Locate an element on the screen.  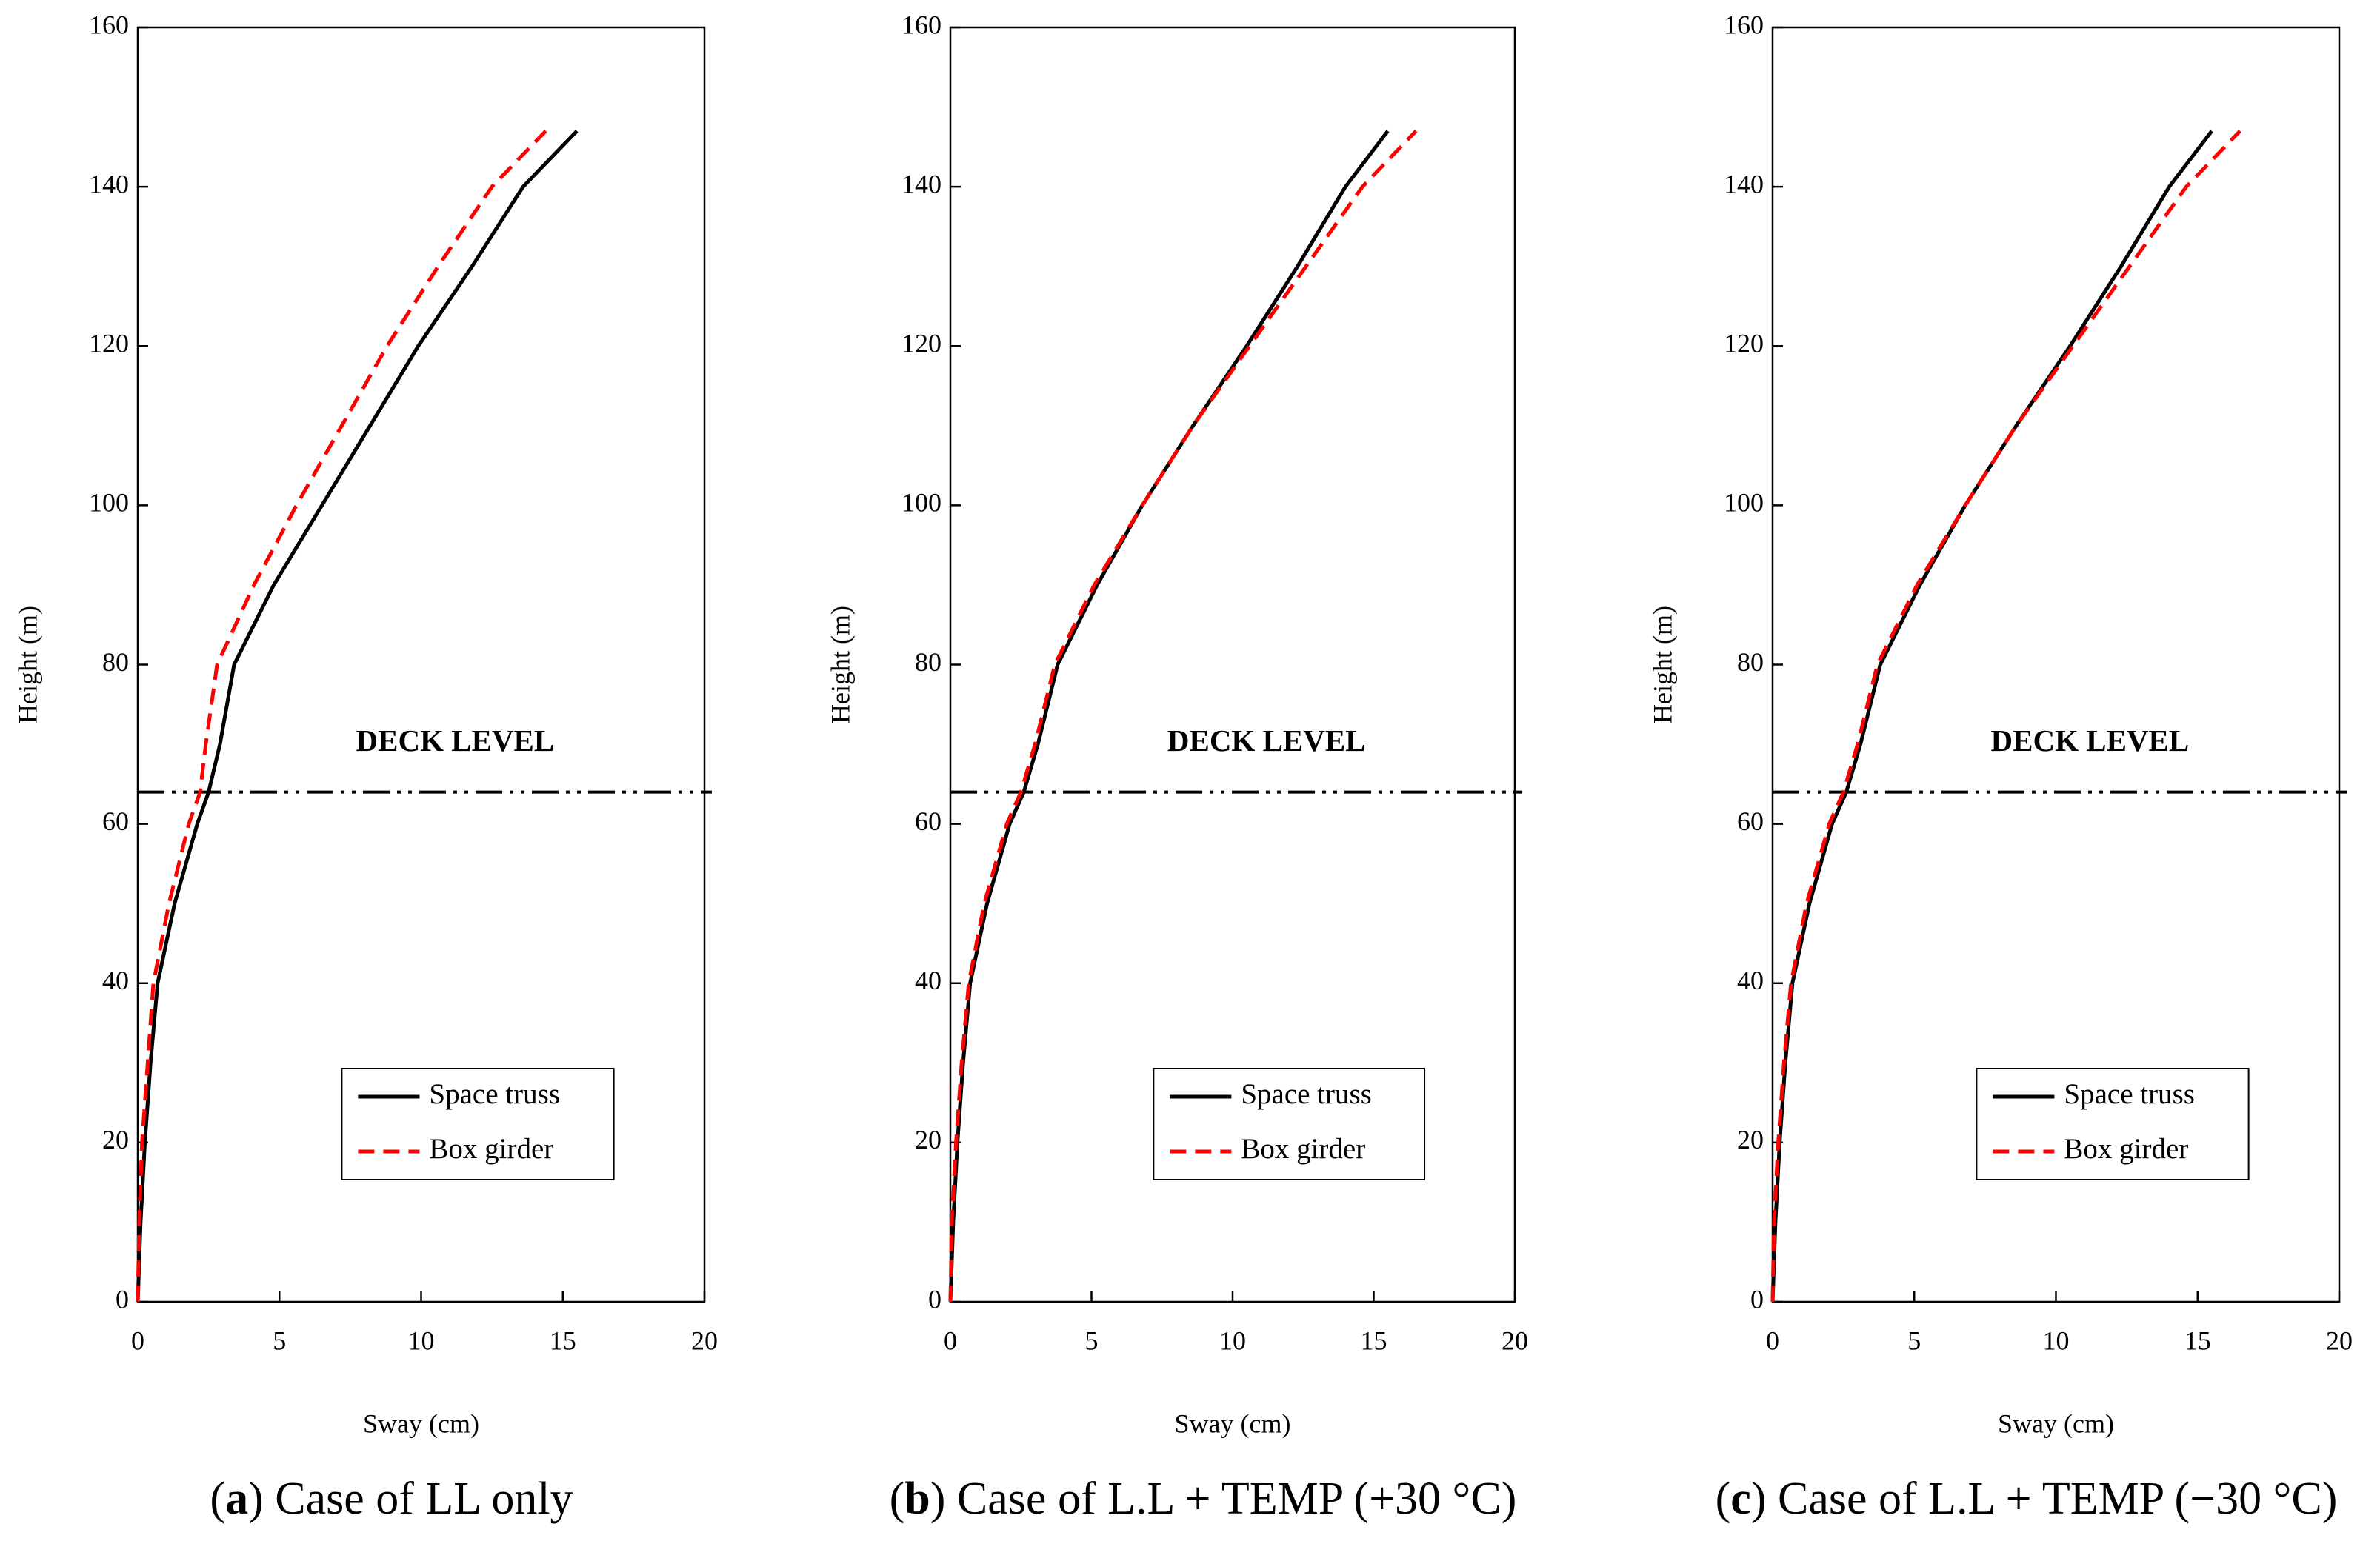
caption-part: ) Case of LL only is located at coordinates (410, 1499).